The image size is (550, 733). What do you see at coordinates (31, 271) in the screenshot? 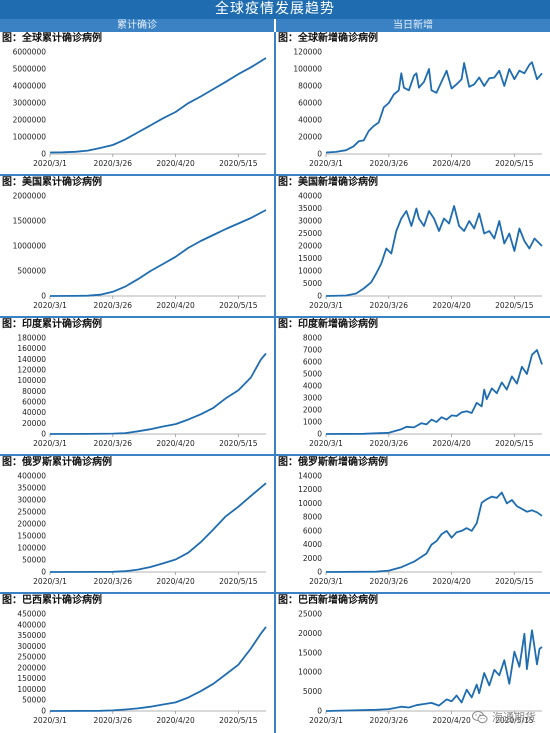
I see `y-tick-label: 500000` at bounding box center [31, 271].